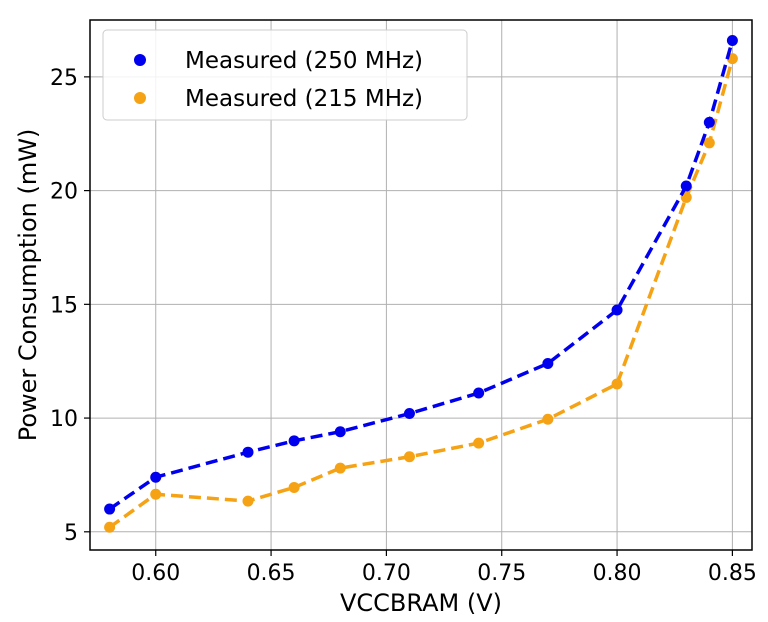  What do you see at coordinates (386, 573) in the screenshot?
I see `x-tick-label: 0.70` at bounding box center [386, 573].